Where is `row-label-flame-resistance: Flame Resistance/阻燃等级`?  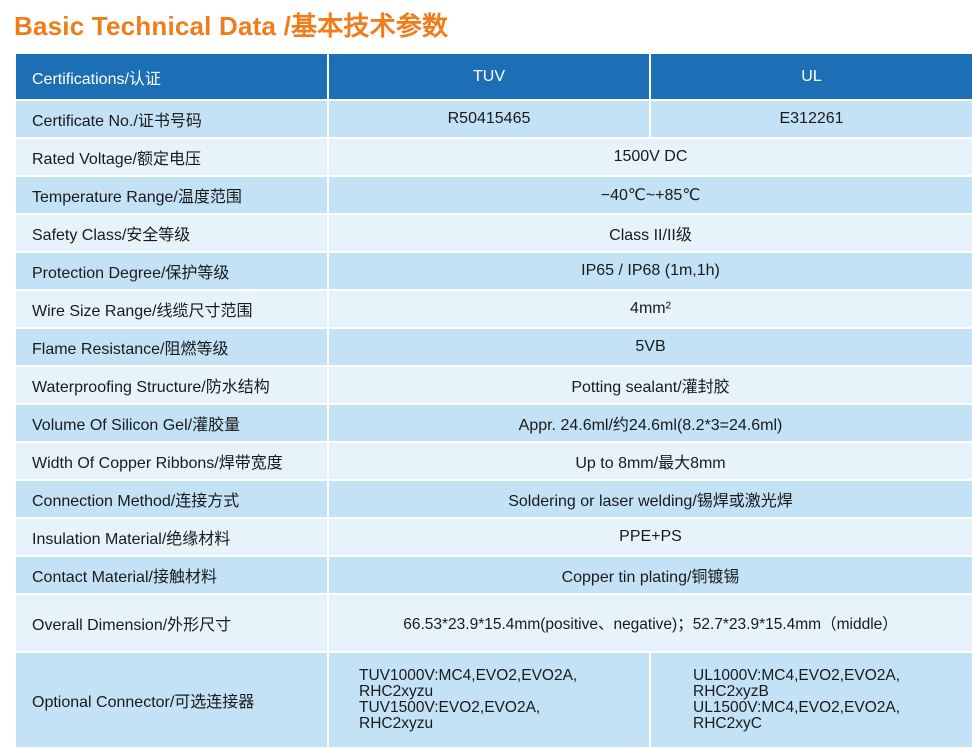
row-label-flame-resistance: Flame Resistance/阻燃等级 is located at coordinates (171, 347).